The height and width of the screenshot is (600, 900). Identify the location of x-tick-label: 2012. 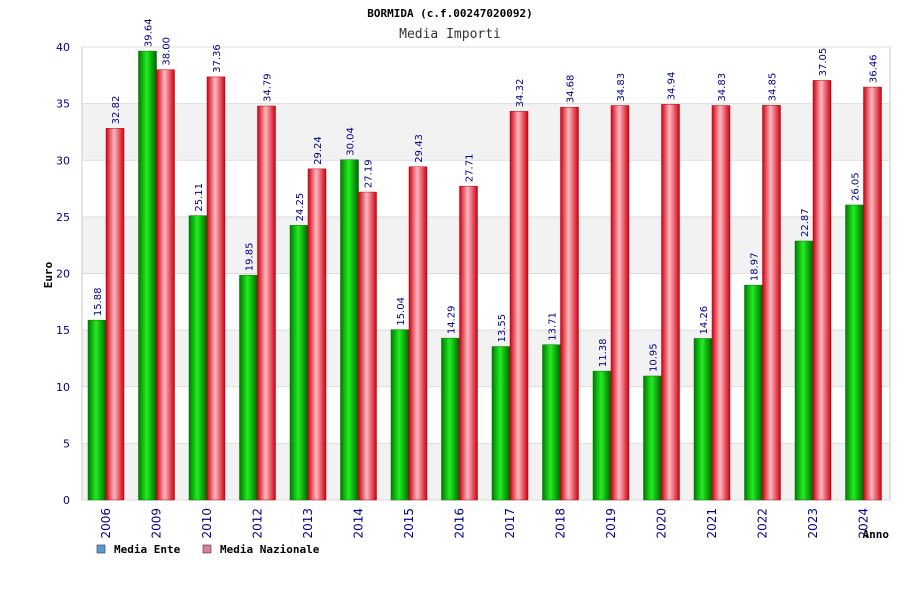
(258, 523).